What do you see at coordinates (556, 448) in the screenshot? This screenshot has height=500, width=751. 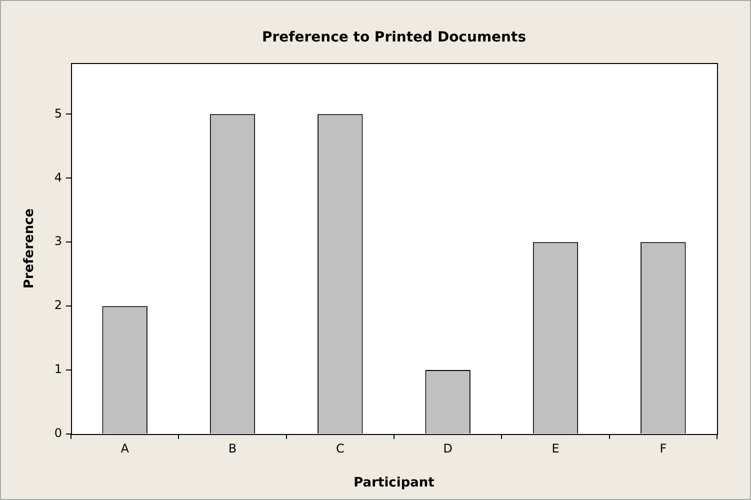 I see `x-tick-label: E` at bounding box center [556, 448].